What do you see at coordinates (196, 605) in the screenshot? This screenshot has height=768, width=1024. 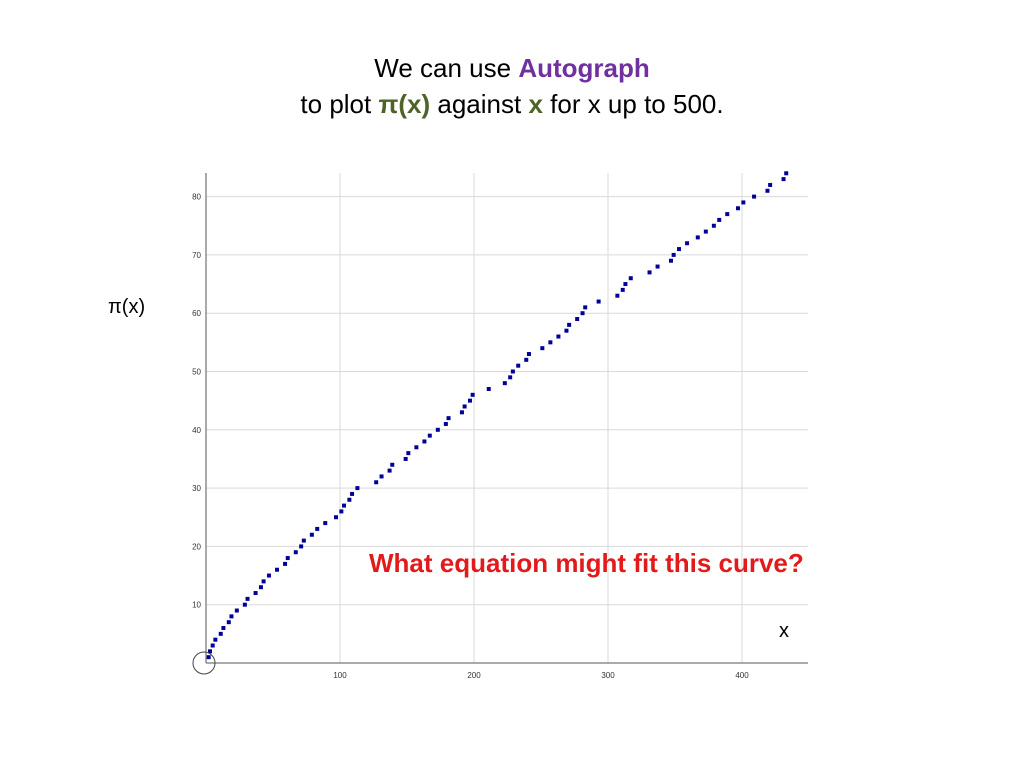 I see `y-tick-label: 10` at bounding box center [196, 605].